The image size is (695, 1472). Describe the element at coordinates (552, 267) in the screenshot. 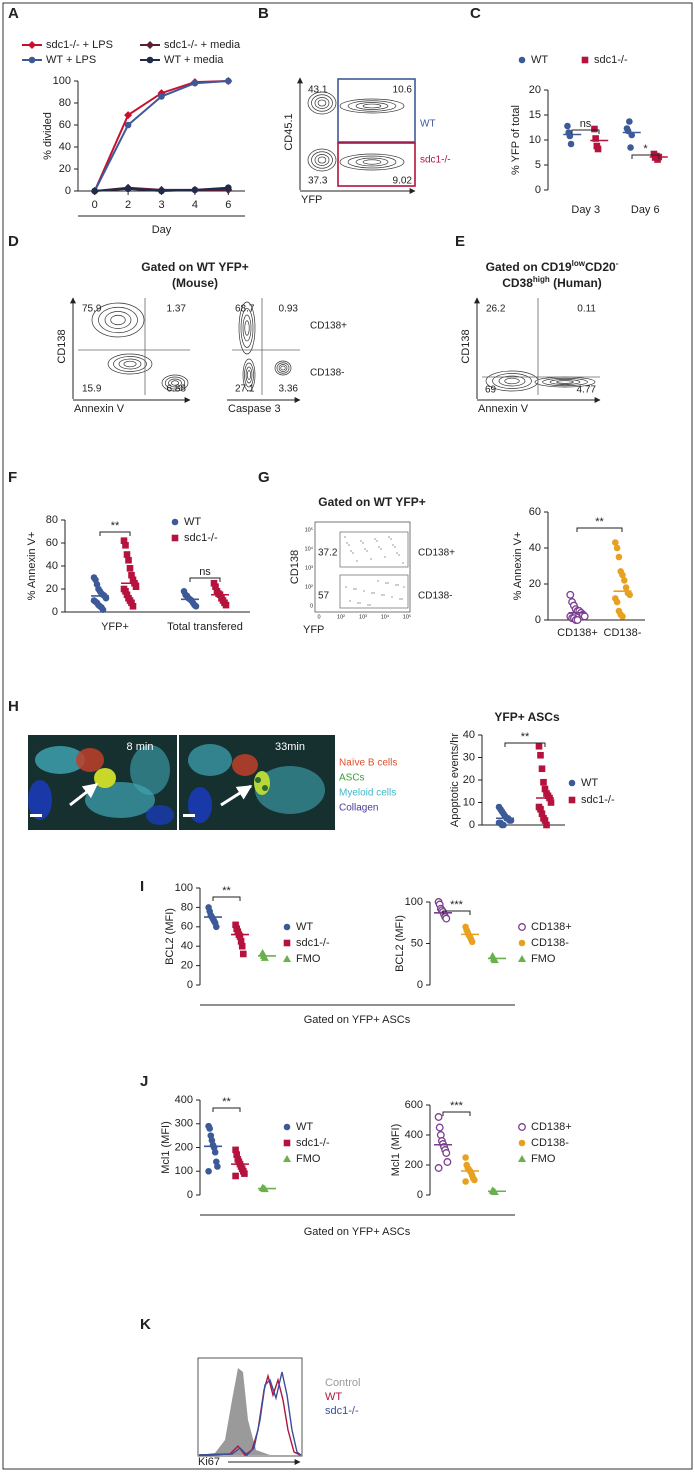

I see `panel-title: Gated on CD19lowCD20-` at that location.